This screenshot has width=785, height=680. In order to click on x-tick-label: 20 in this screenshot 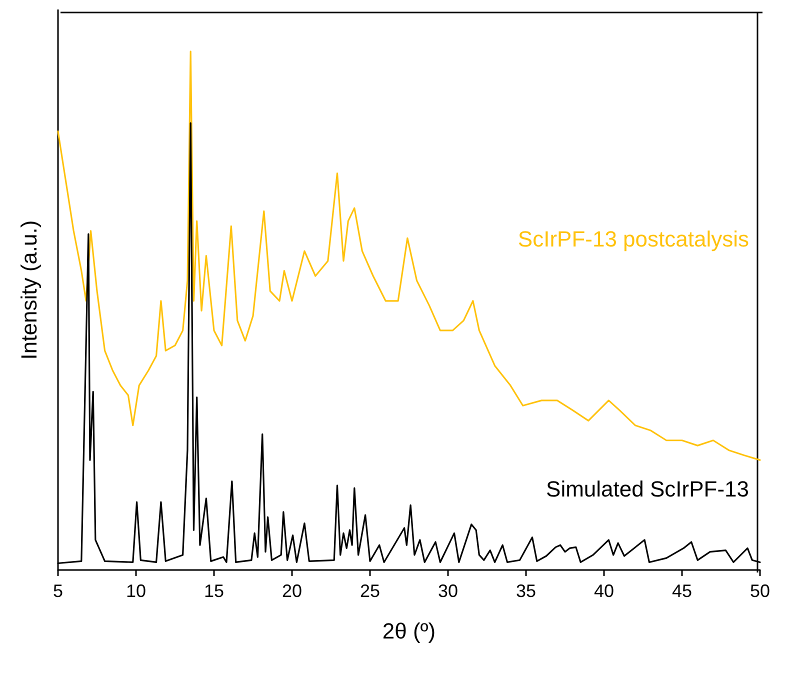, I will do `click(292, 591)`.